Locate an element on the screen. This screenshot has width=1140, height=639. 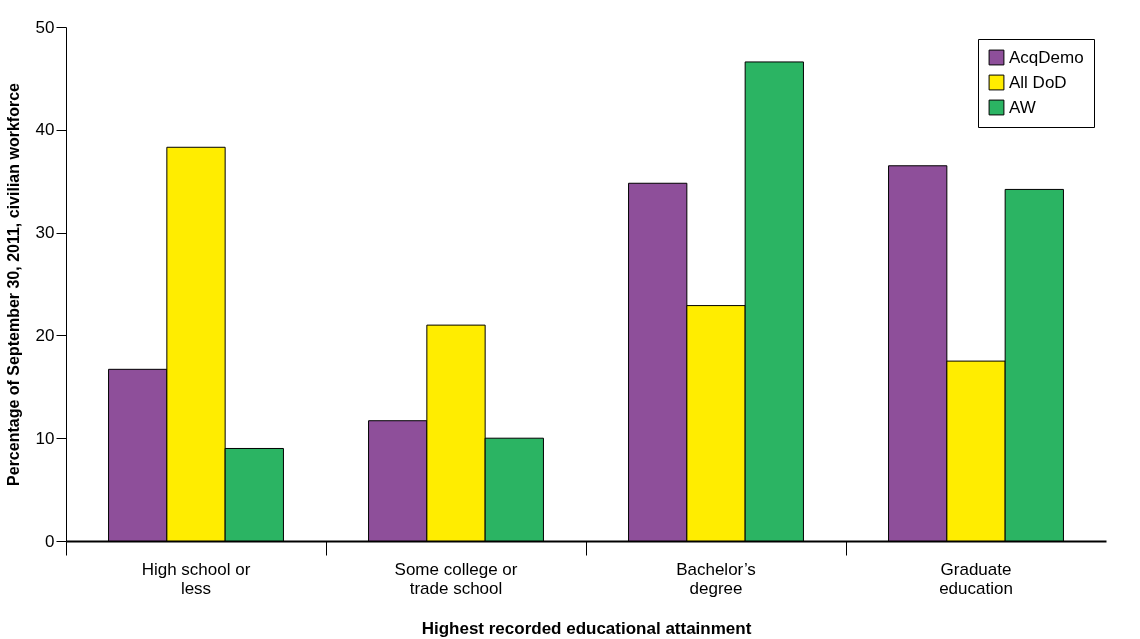
x-tick-label: Some college or trade school is located at coordinates (456, 578).